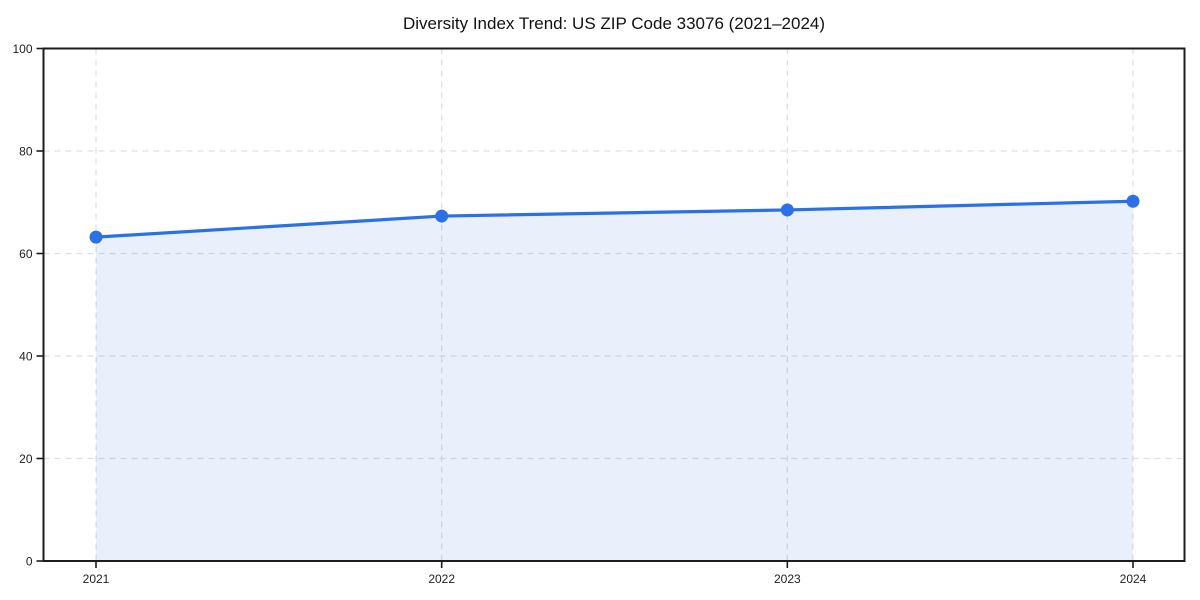  Describe the element at coordinates (96, 579) in the screenshot. I see `x-tick-label: 2021` at that location.